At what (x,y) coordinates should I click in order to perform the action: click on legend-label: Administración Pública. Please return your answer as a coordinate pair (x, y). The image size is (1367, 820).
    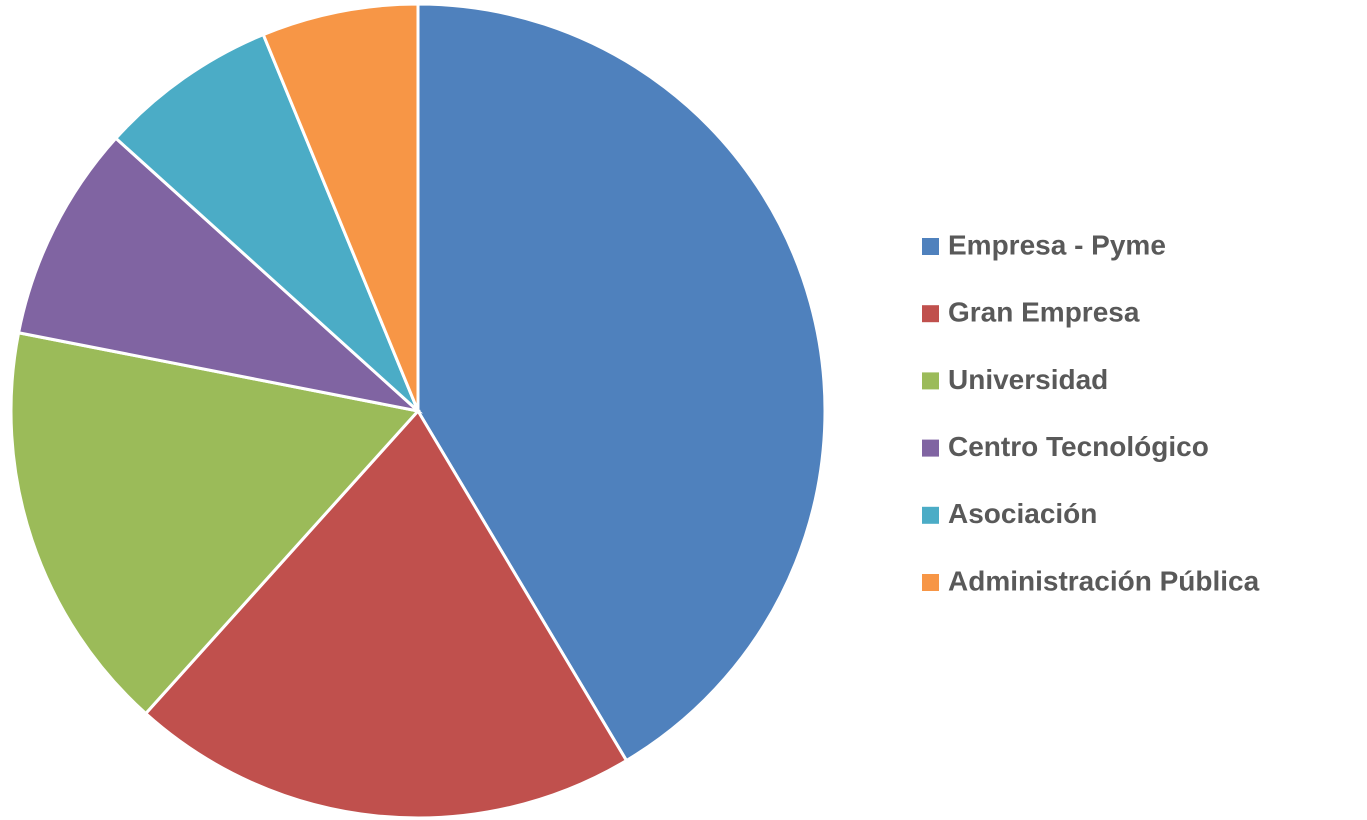
    Looking at the image, I should click on (1104, 580).